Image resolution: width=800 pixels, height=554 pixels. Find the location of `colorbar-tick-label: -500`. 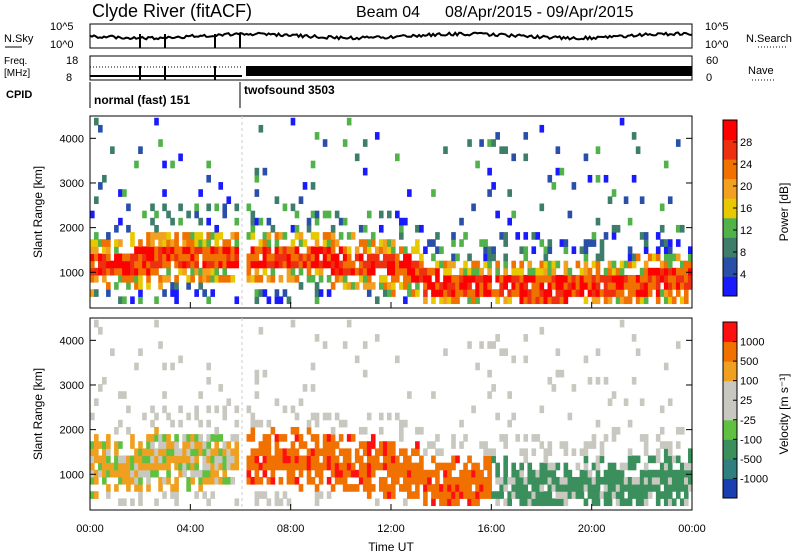

colorbar-tick-label: -500 is located at coordinates (751, 460).